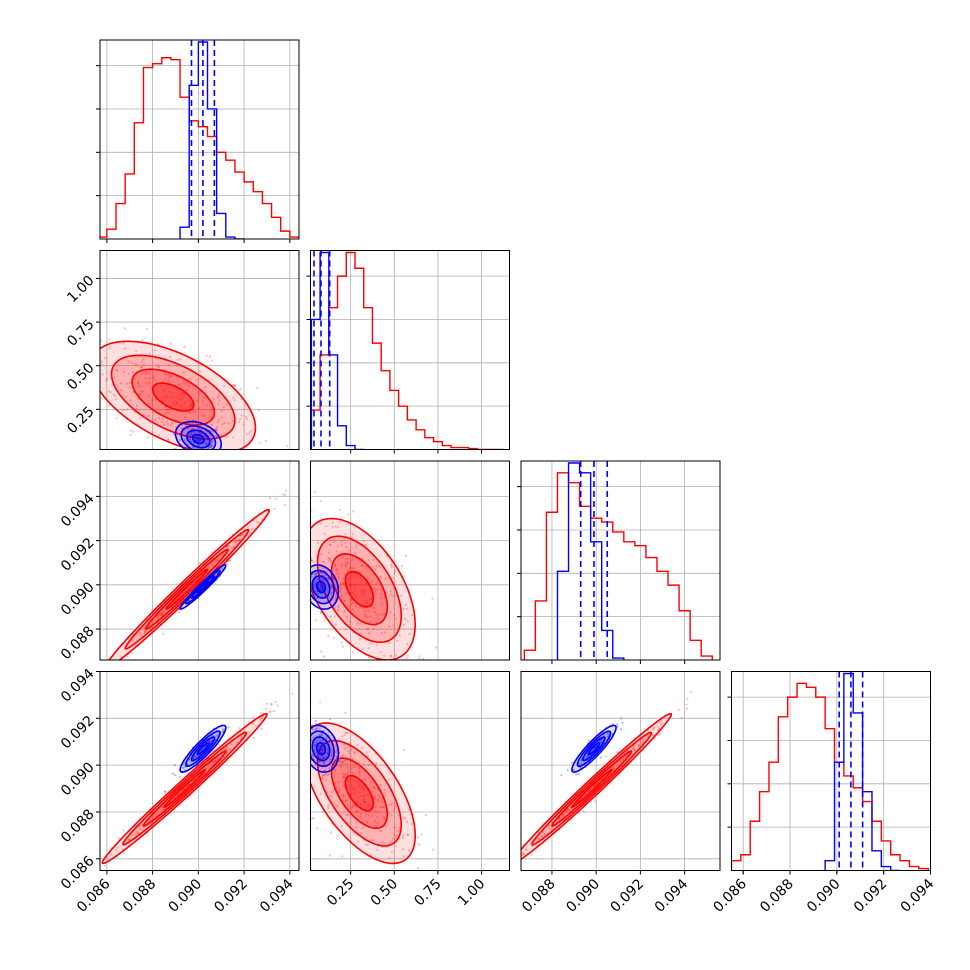  I want to click on x-tick-label: 0.092, so click(231, 896).